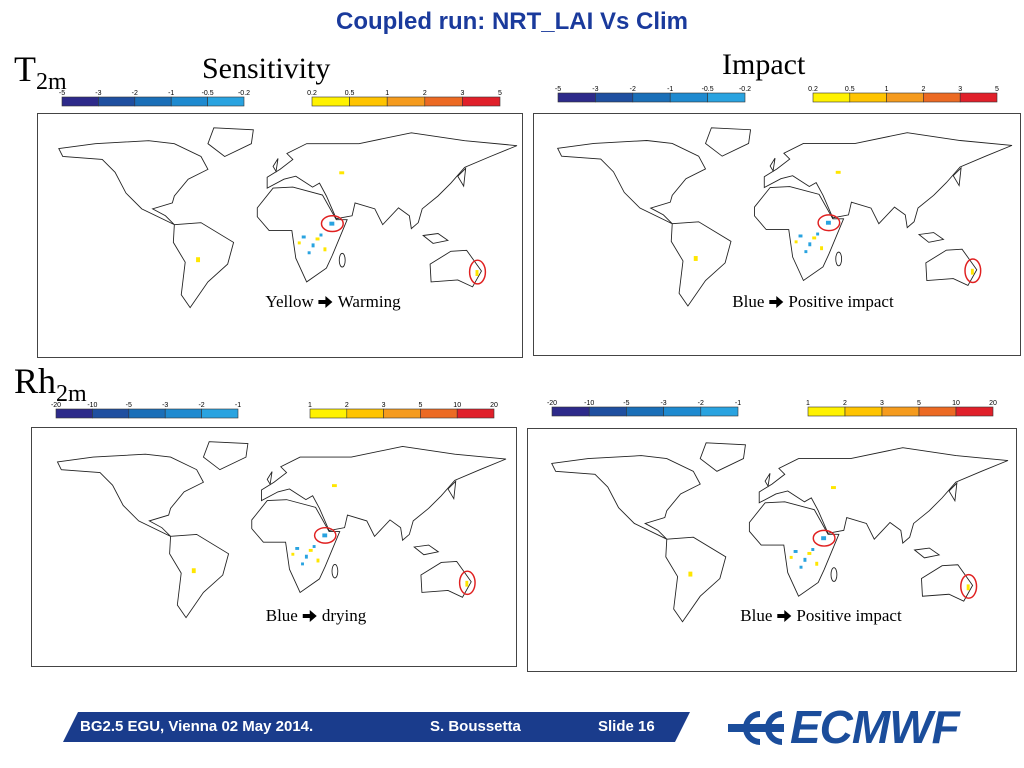 The width and height of the screenshot is (1024, 768). What do you see at coordinates (25, 69) in the screenshot?
I see `variable: T` at bounding box center [25, 69].